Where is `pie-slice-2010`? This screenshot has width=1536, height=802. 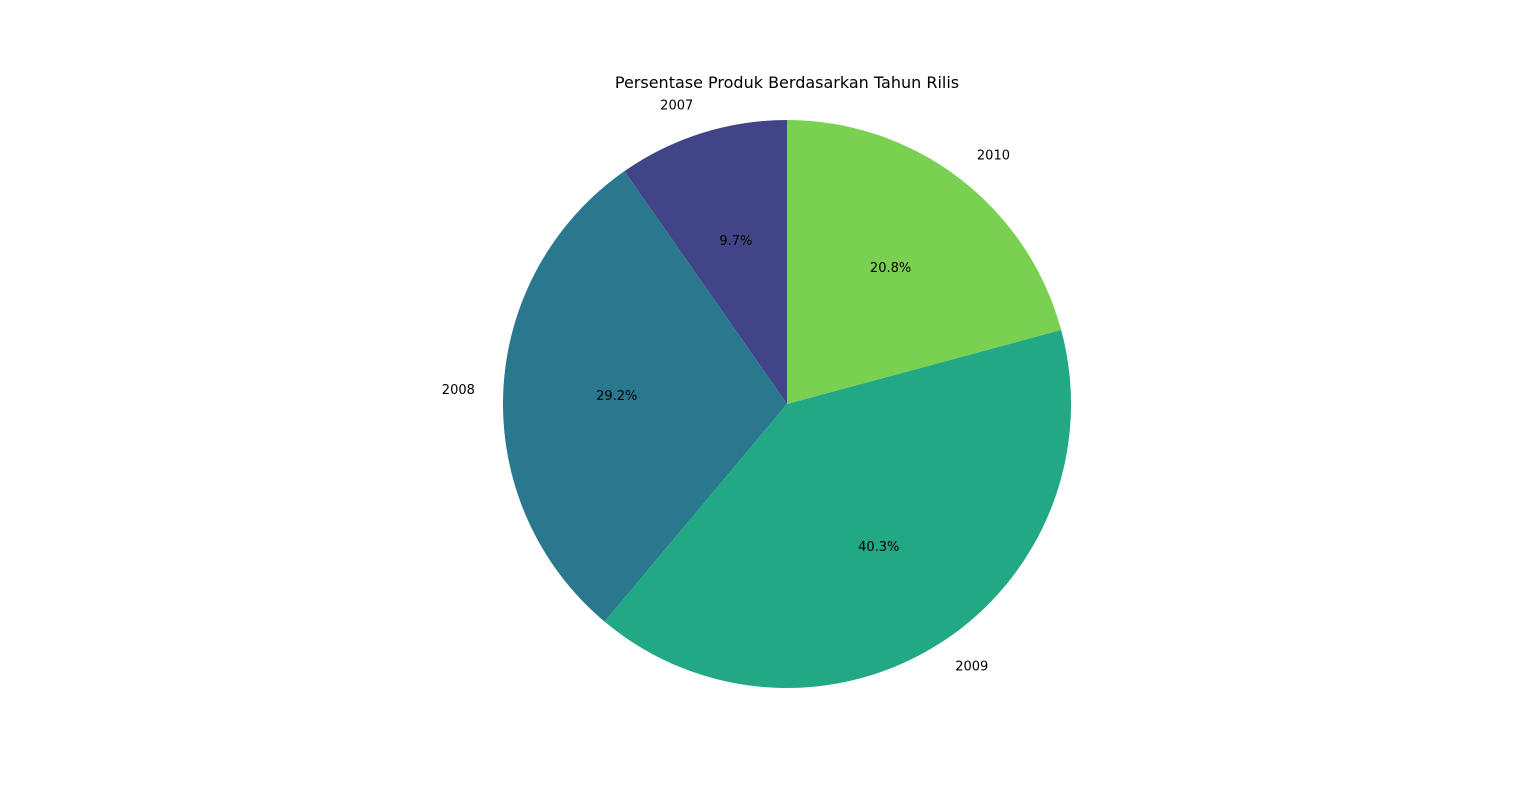 pie-slice-2010 is located at coordinates (924, 262).